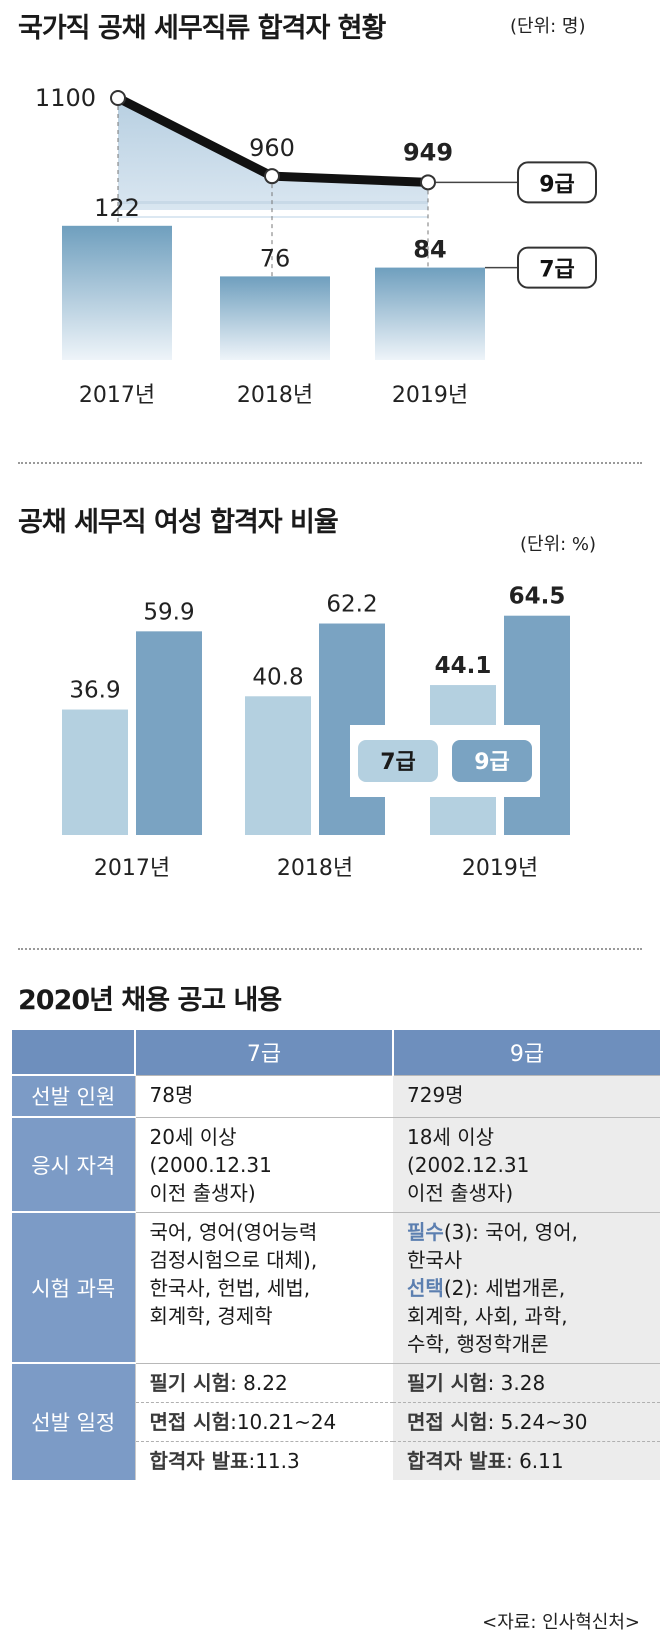 The height and width of the screenshot is (1641, 660). Describe the element at coordinates (169, 733) in the screenshot. I see `bar-9grade` at that location.